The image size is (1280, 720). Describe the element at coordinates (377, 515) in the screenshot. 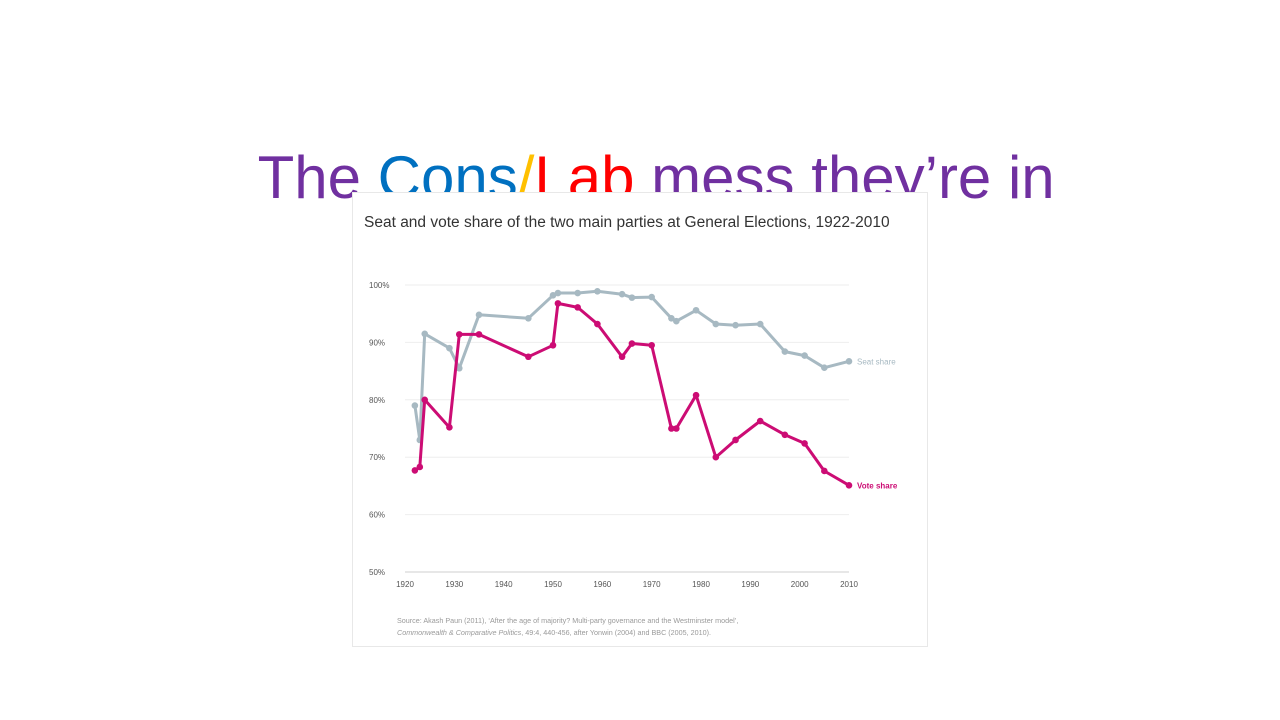

I see `y-tick-label: 60%` at that location.